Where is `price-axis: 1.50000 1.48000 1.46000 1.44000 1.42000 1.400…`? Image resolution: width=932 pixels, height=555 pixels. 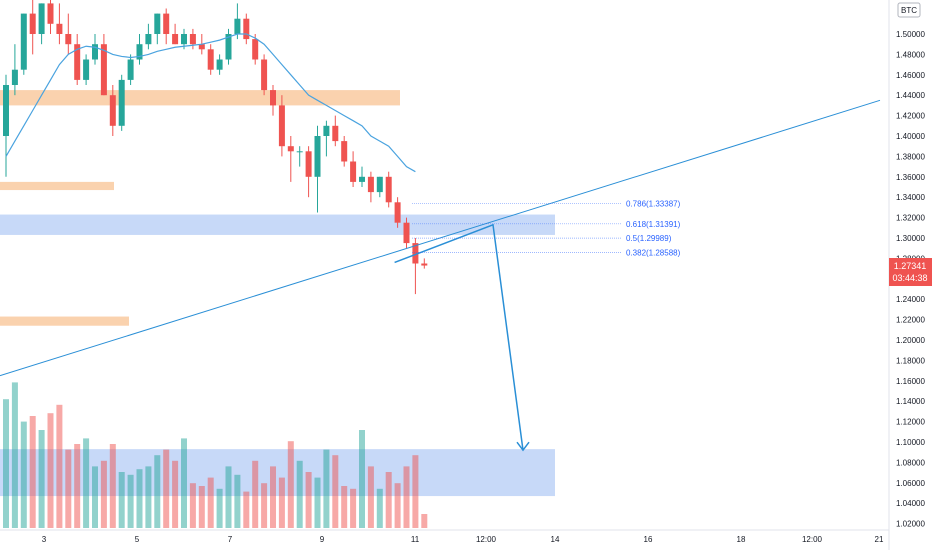 price-axis: 1.50000 1.48000 1.46000 1.44000 1.42000 1.400… is located at coordinates (910, 279).